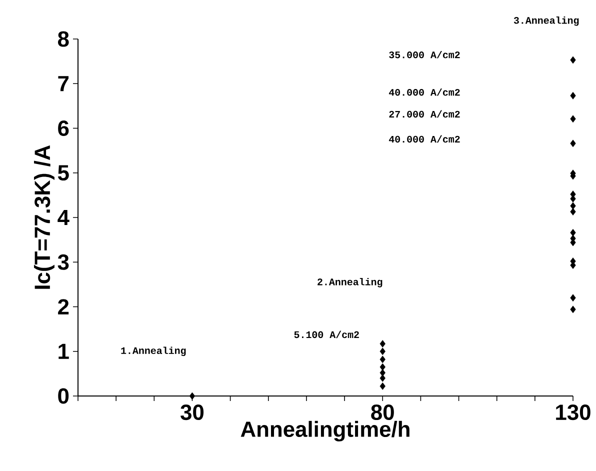  What do you see at coordinates (424, 54) in the screenshot?
I see `annotation: 35.000 A/cm2` at bounding box center [424, 54].